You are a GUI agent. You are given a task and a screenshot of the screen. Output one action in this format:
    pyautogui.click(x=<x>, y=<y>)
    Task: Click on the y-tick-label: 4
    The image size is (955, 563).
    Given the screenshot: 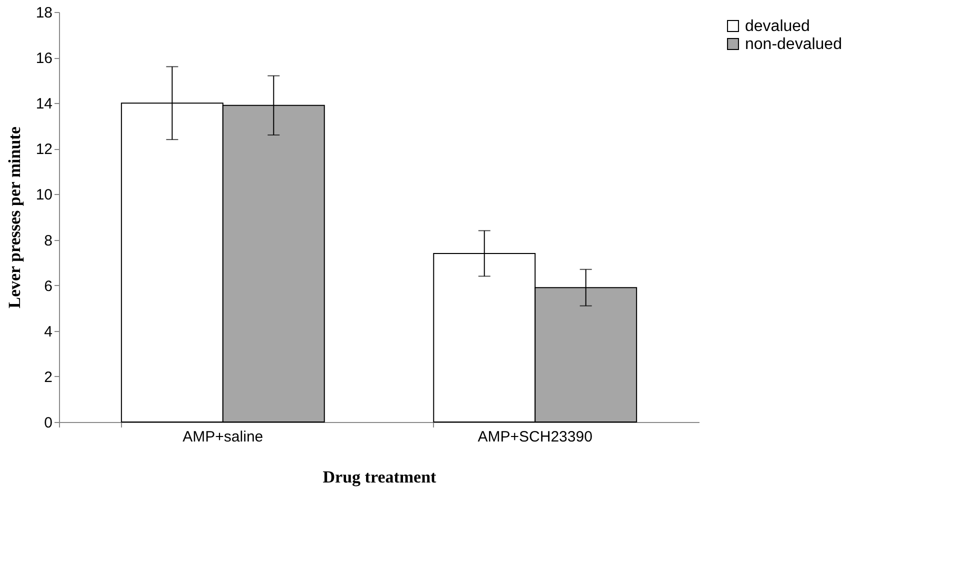 What is the action you would take?
    pyautogui.click(x=48, y=331)
    